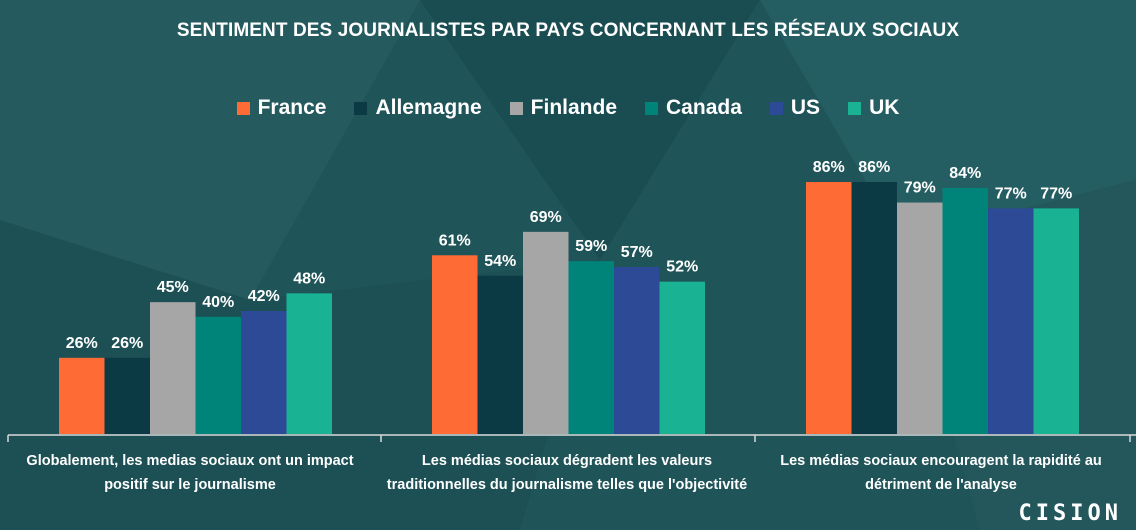 Image resolution: width=1136 pixels, height=530 pixels. Describe the element at coordinates (591, 246) in the screenshot. I see `data-label: 59%` at that location.